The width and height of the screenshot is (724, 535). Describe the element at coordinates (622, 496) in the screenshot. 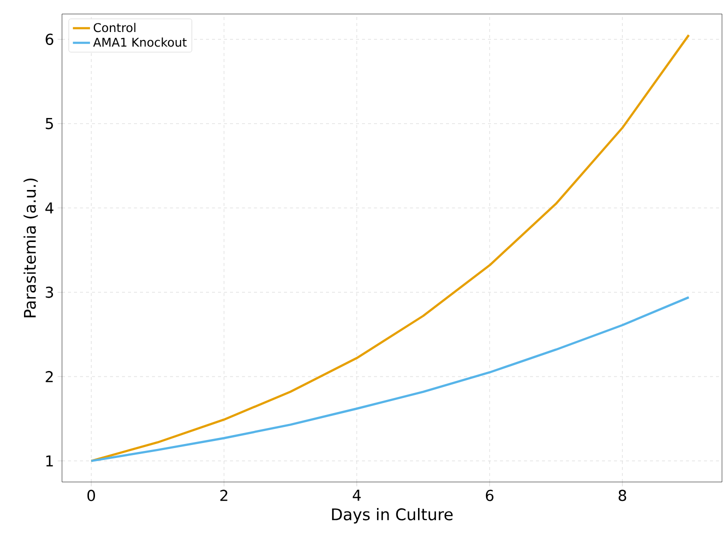

I see `x-tick-label: 8` at that location.